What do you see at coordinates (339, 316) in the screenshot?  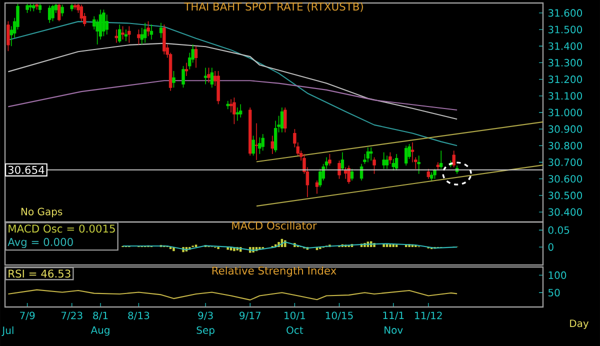 I see `x-tick-label: 10/15` at bounding box center [339, 316].